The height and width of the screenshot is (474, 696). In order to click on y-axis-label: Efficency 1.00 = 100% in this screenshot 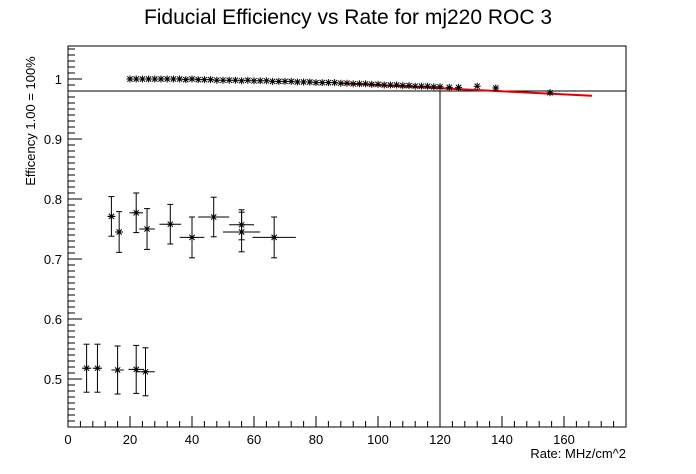, I will do `click(30, 121)`.